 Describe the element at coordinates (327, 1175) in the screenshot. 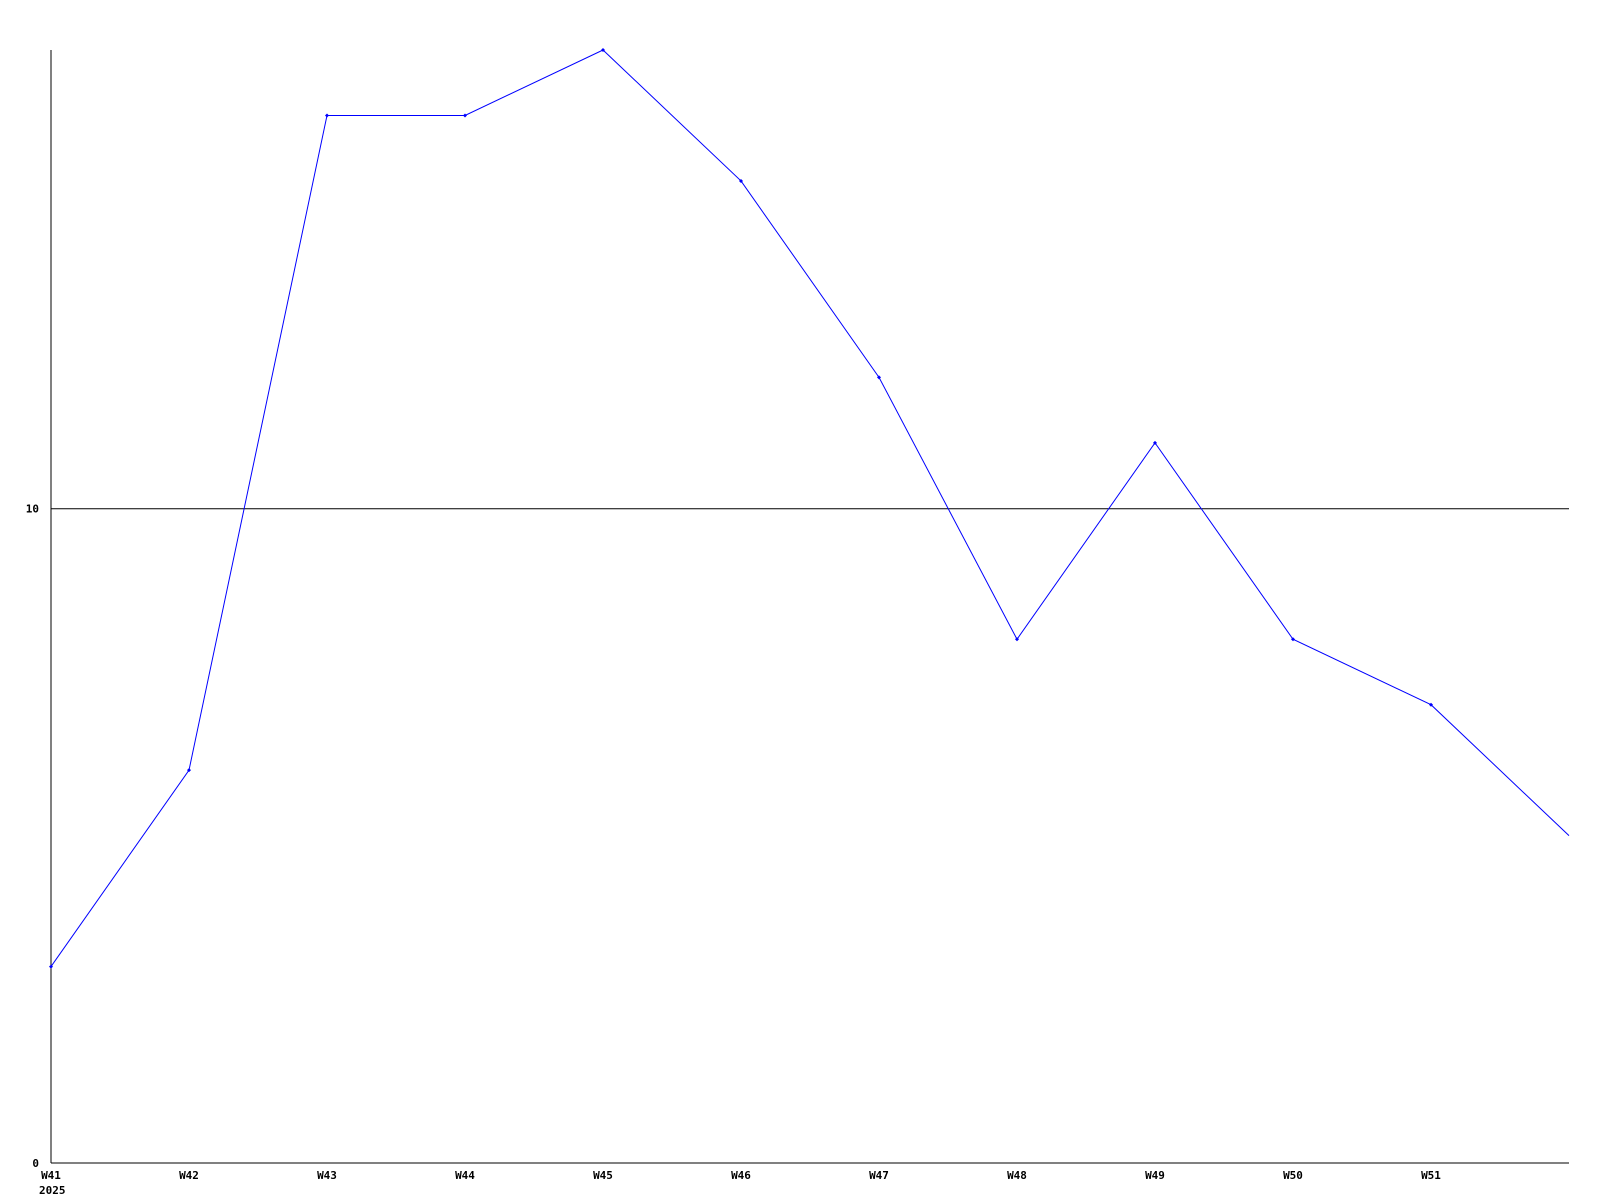

I see `x-tick-label: W43` at that location.